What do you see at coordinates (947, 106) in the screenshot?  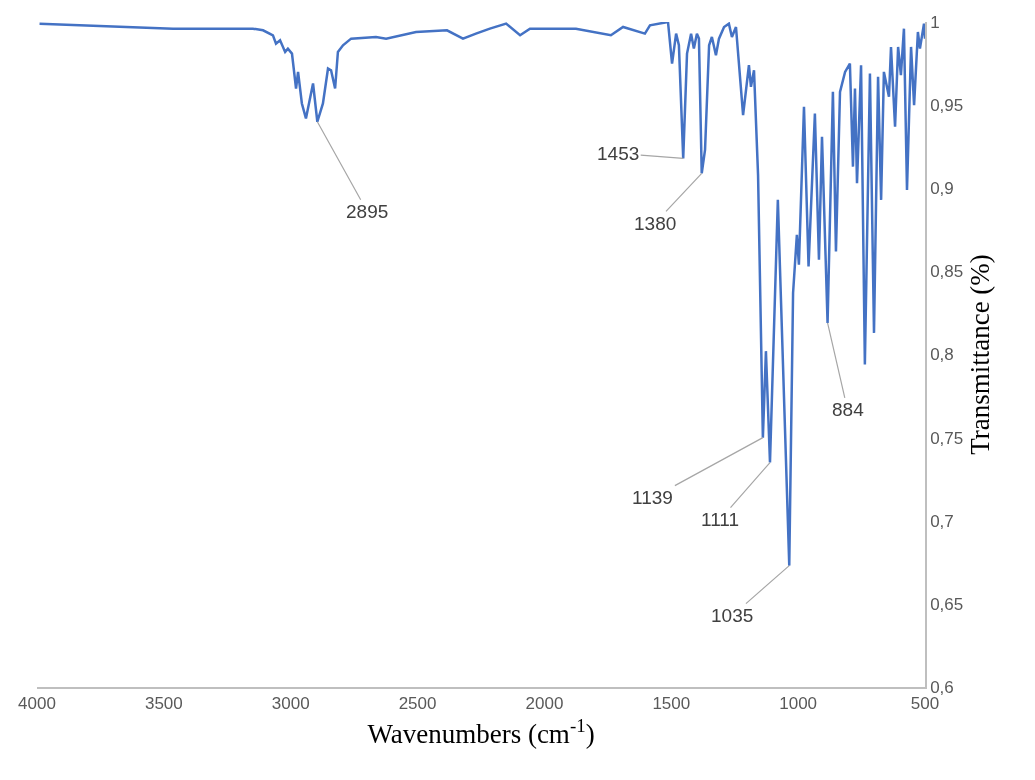 I see `y-tick-label: 0,95` at bounding box center [947, 106].